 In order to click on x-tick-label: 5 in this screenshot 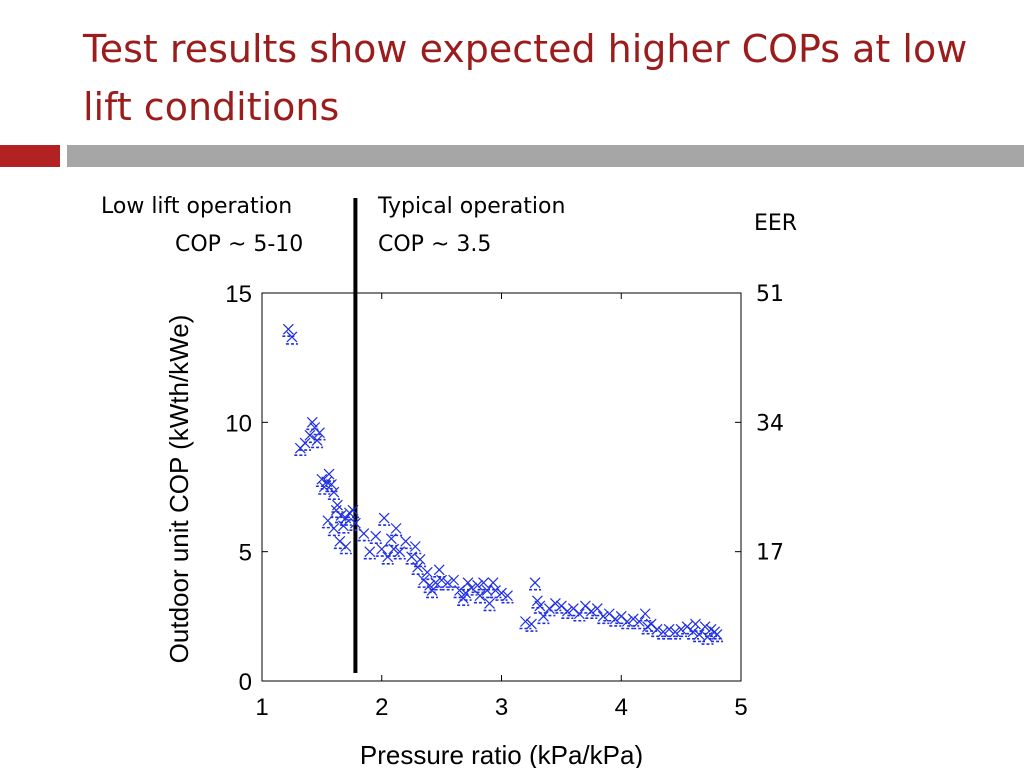, I will do `click(740, 707)`.